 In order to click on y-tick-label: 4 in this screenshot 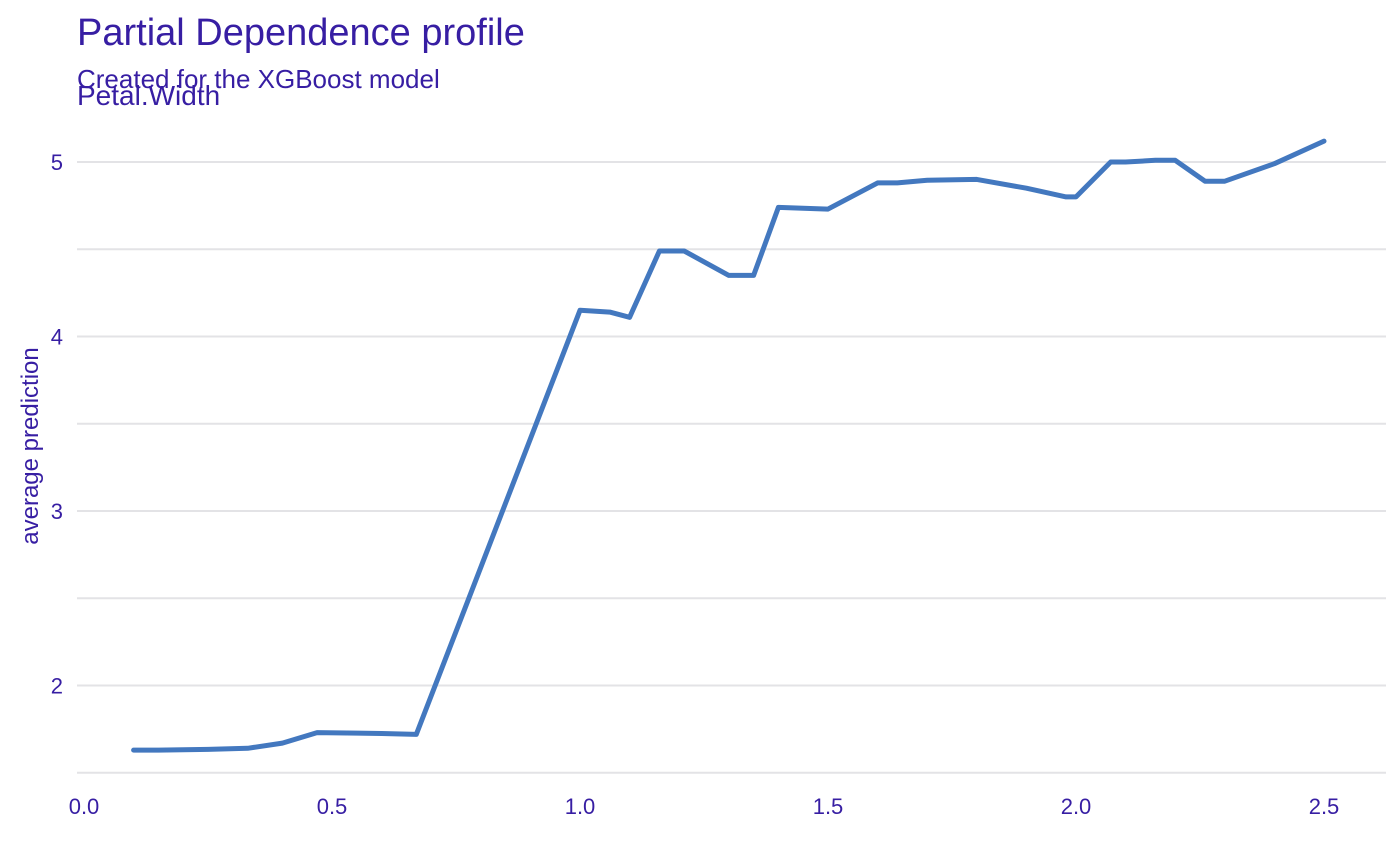, I will do `click(57, 337)`.